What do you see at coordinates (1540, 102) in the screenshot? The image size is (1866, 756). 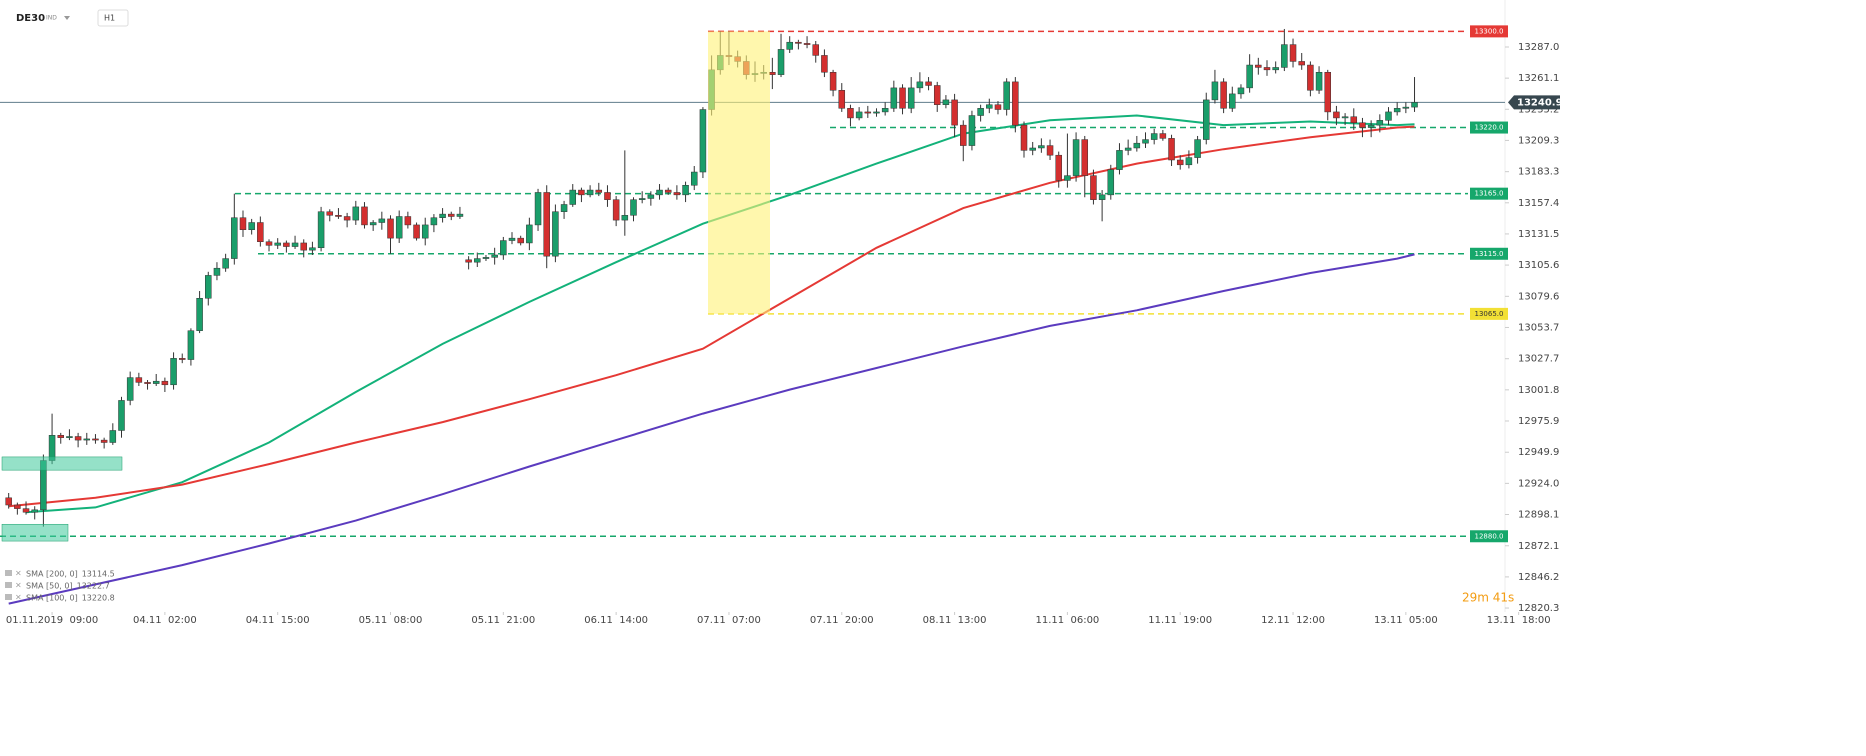 I see `last-price-label: 13240.9` at bounding box center [1540, 102].